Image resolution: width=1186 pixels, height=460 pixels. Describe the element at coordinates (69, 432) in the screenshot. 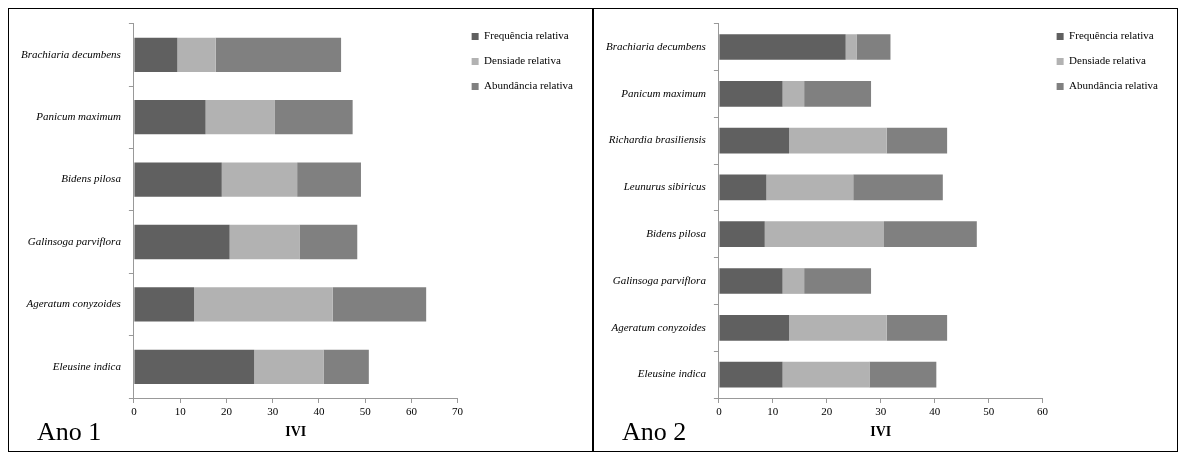

I see `text: Ano 1` at that location.